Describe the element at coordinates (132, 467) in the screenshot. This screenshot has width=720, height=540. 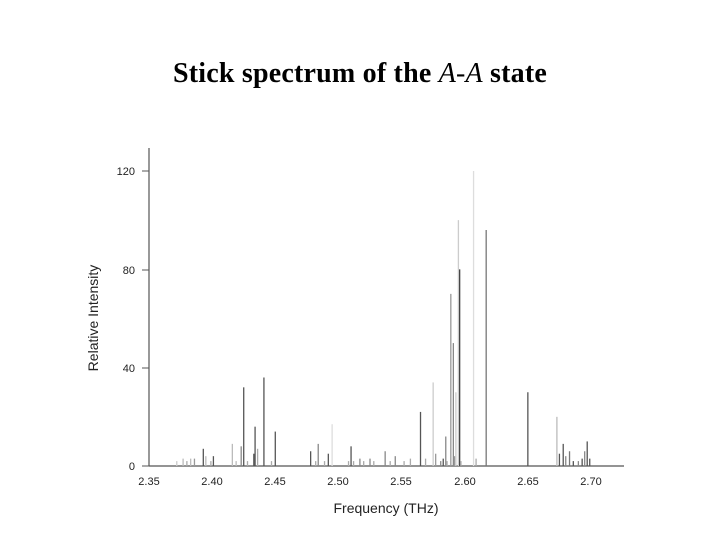
I see `y-tick-label: 0` at that location.